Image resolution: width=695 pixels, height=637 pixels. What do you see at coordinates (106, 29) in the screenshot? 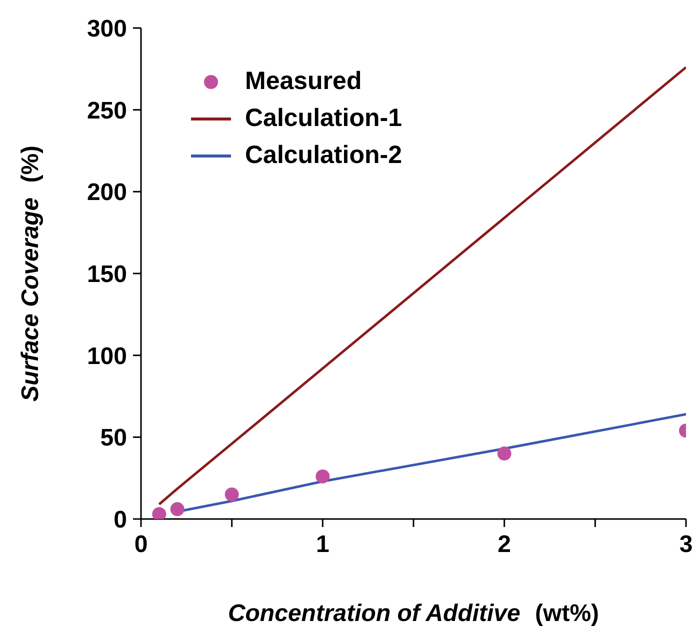
I see `y-tick-label: 300` at bounding box center [106, 29].